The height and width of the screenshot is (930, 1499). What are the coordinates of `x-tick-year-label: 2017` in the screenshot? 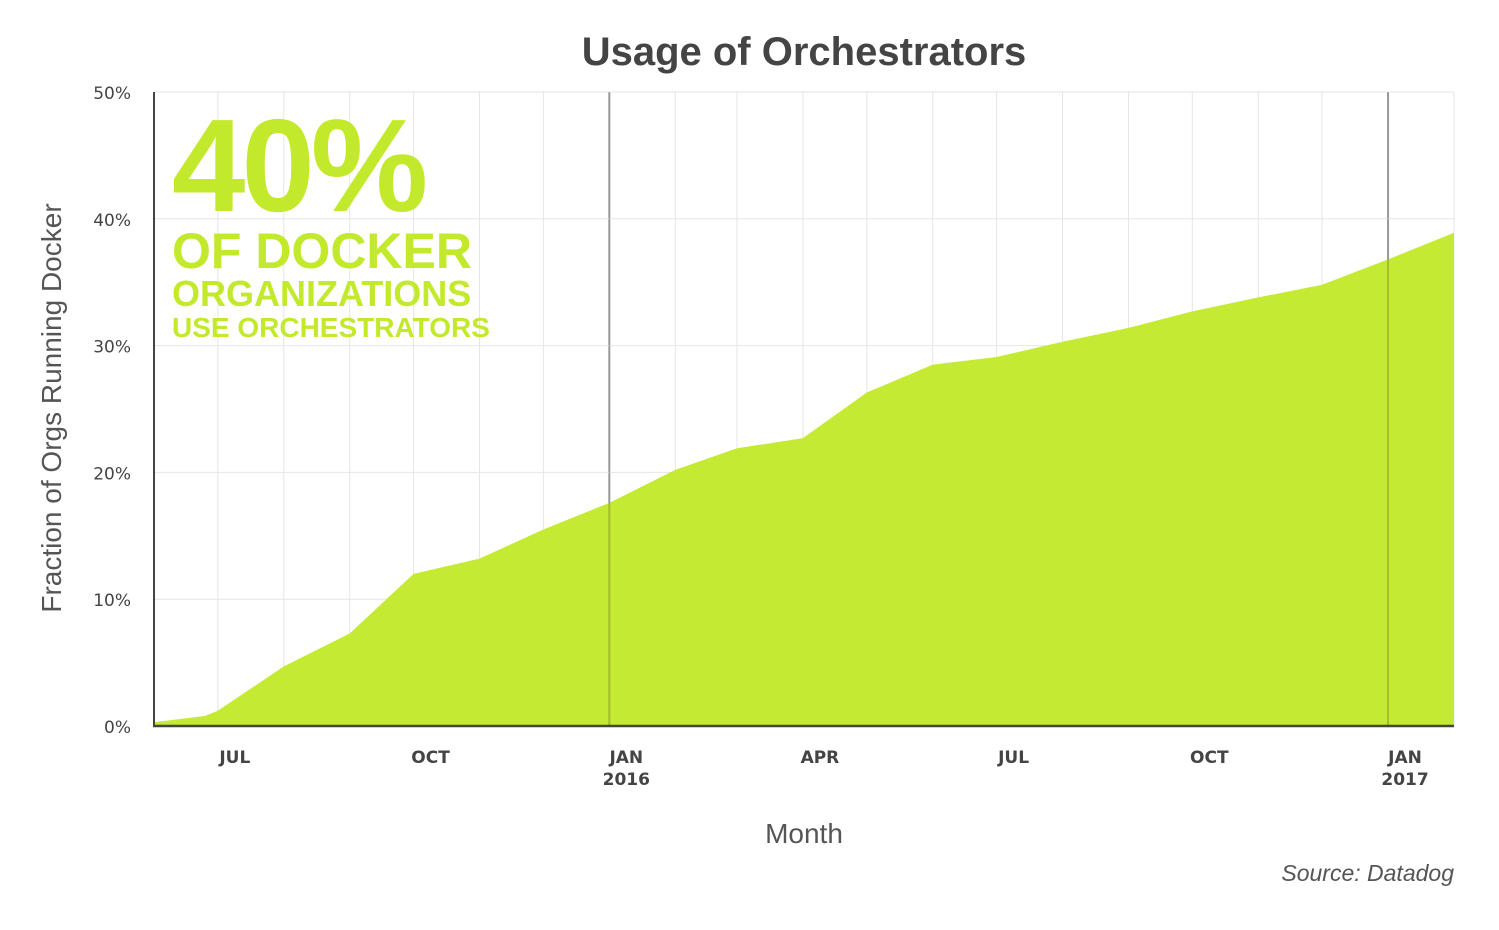 It's located at (1404, 780).